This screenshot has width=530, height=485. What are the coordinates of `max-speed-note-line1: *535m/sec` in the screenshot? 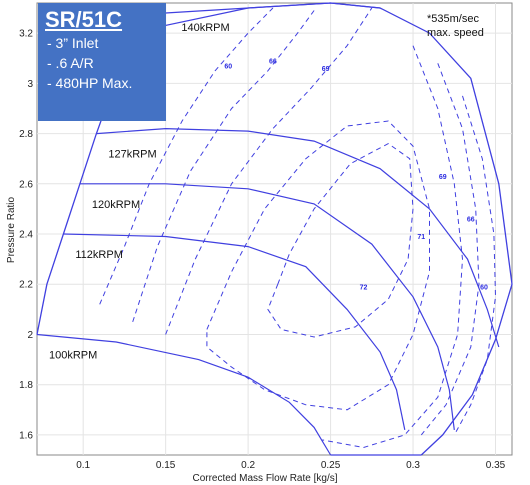 It's located at (453, 19).